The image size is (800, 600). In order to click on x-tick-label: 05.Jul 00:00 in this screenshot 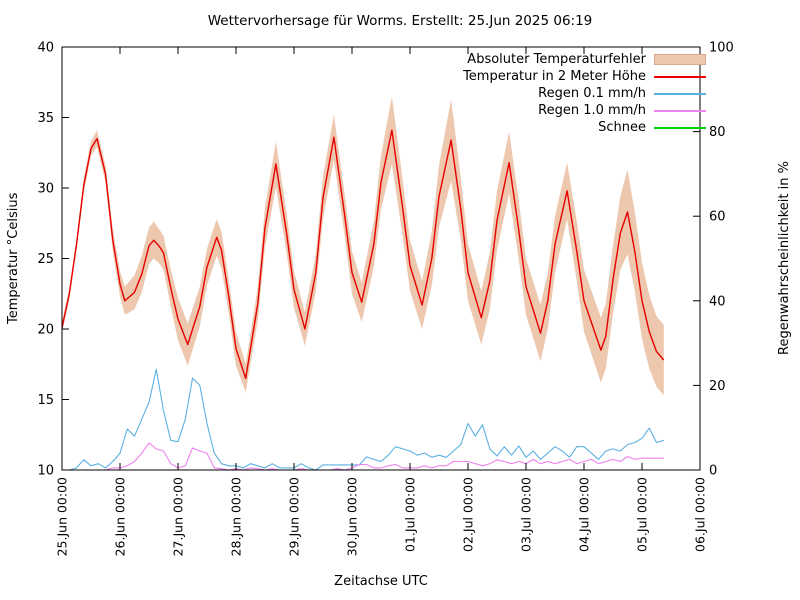, I will do `click(642, 514)`.